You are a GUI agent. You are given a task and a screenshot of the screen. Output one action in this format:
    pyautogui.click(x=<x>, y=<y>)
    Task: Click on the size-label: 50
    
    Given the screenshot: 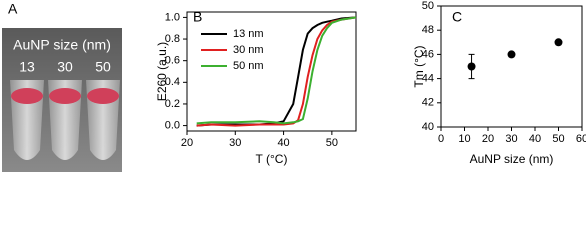 What is the action you would take?
    pyautogui.click(x=103, y=67)
    